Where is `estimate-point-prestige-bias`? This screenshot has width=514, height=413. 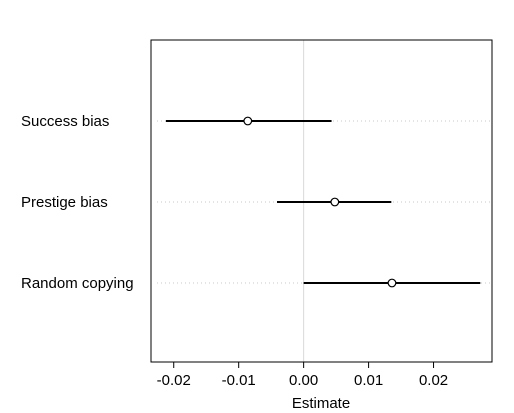 estimate-point-prestige-bias is located at coordinates (335, 202).